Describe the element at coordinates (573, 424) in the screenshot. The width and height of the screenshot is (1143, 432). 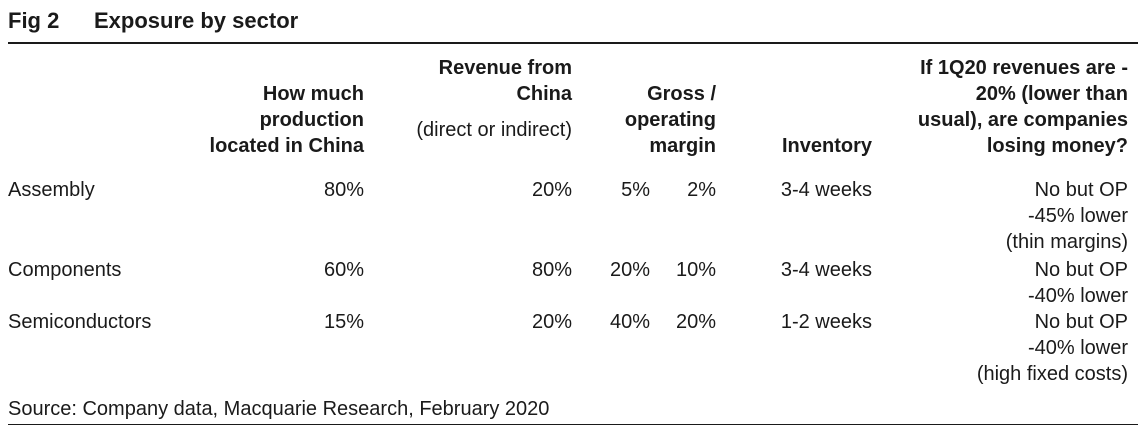
I see `bottom-rule` at that location.